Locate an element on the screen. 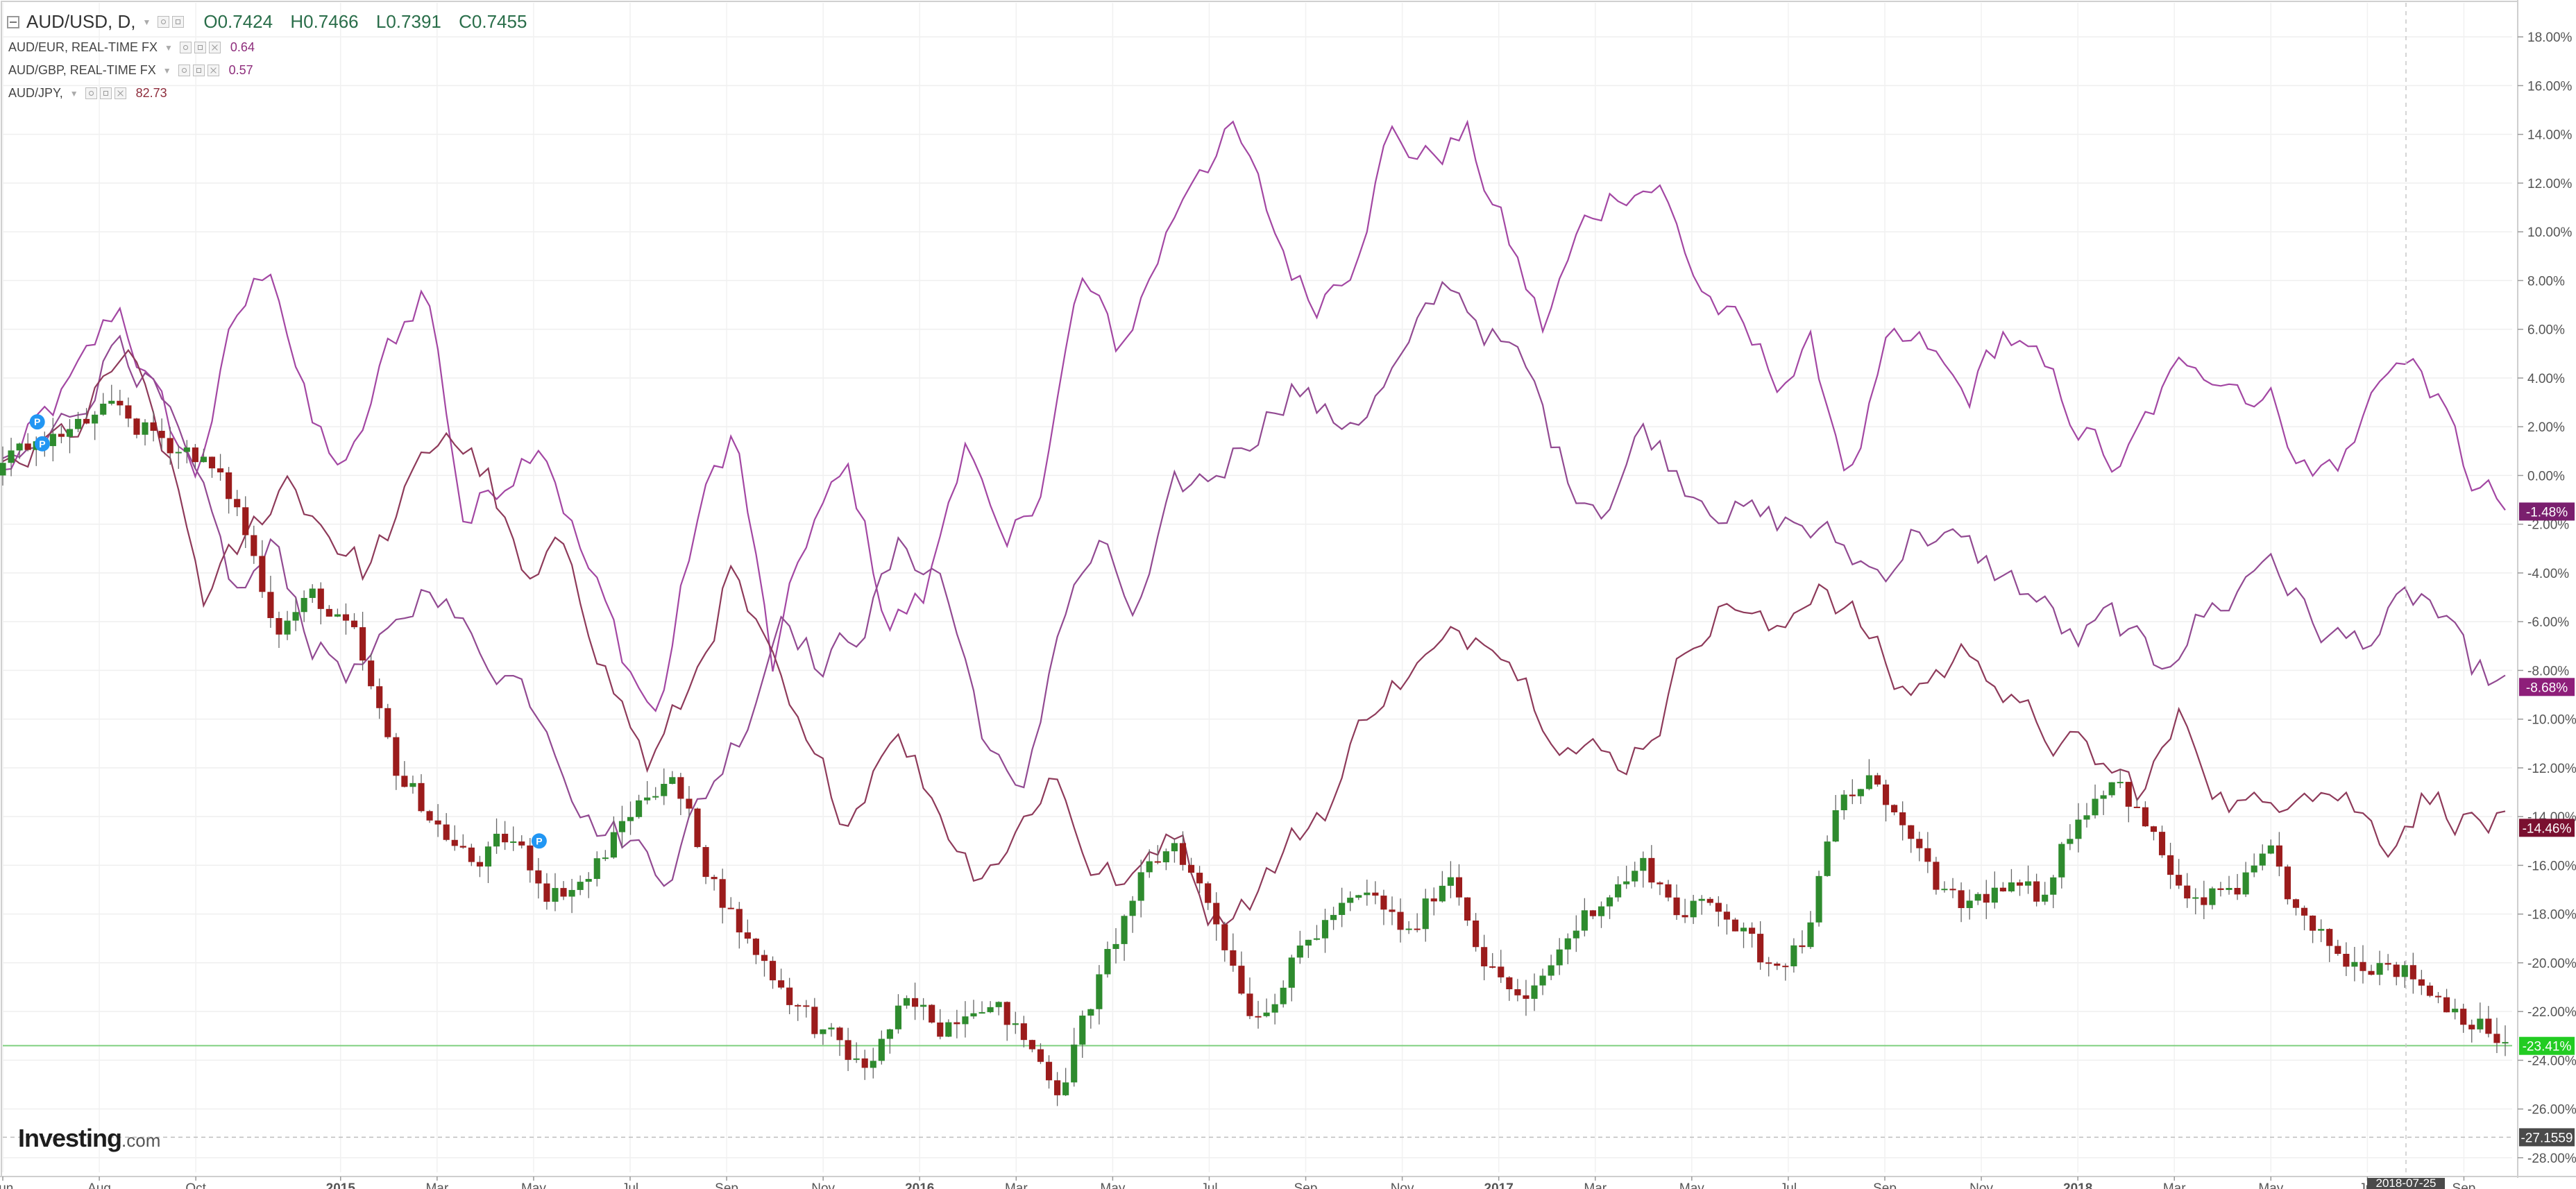 The height and width of the screenshot is (1189, 2576). overlay-gbp-name: AUD/GBP, REAL-TIME FX is located at coordinates (82, 70).